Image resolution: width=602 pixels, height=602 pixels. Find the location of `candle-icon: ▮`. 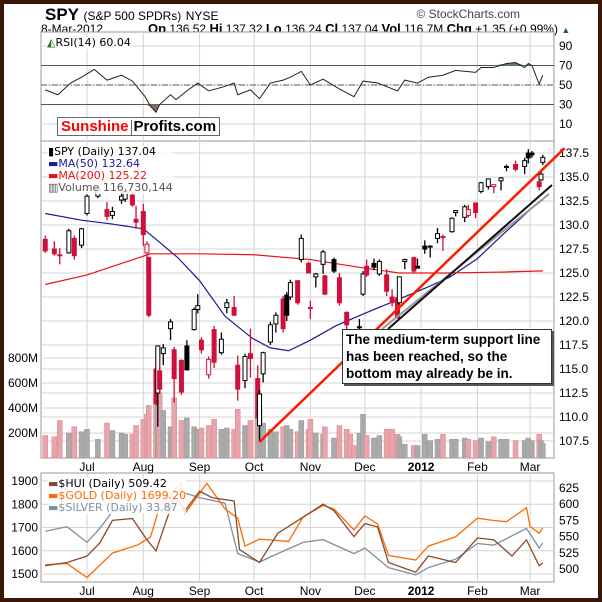

candle-icon: ▮ is located at coordinates (51, 151).